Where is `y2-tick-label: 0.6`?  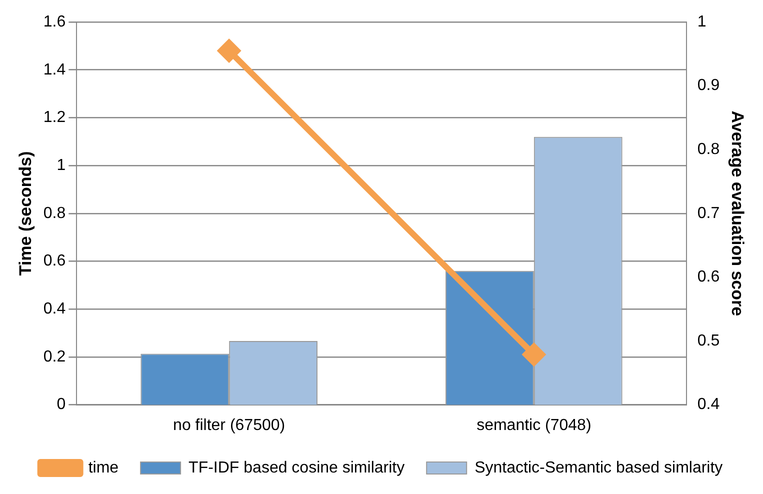
y2-tick-label: 0.6 is located at coordinates (708, 277).